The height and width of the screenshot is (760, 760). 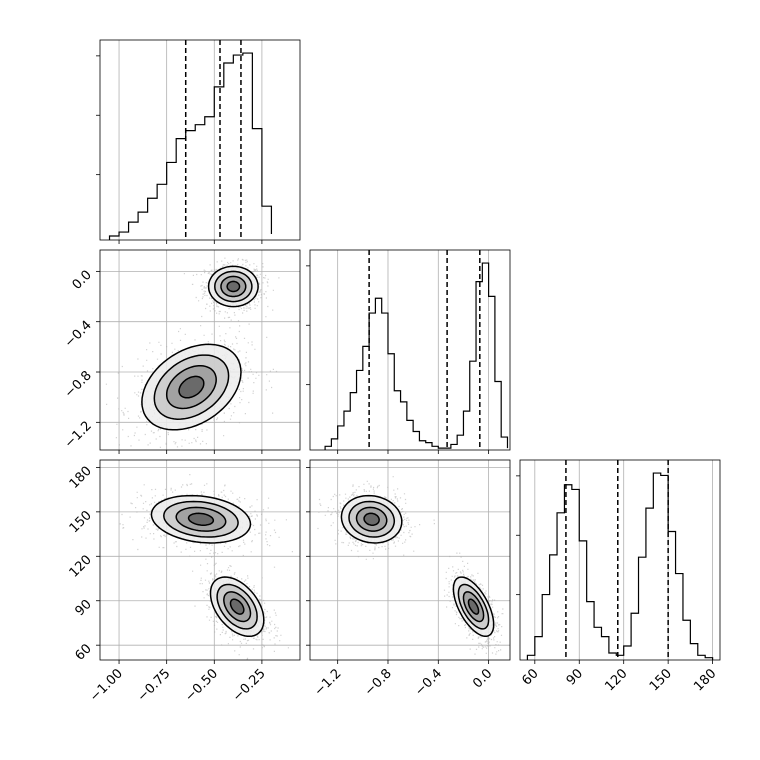 What do you see at coordinates (428, 682) in the screenshot?
I see `x-tick-label: −0.4` at bounding box center [428, 682].